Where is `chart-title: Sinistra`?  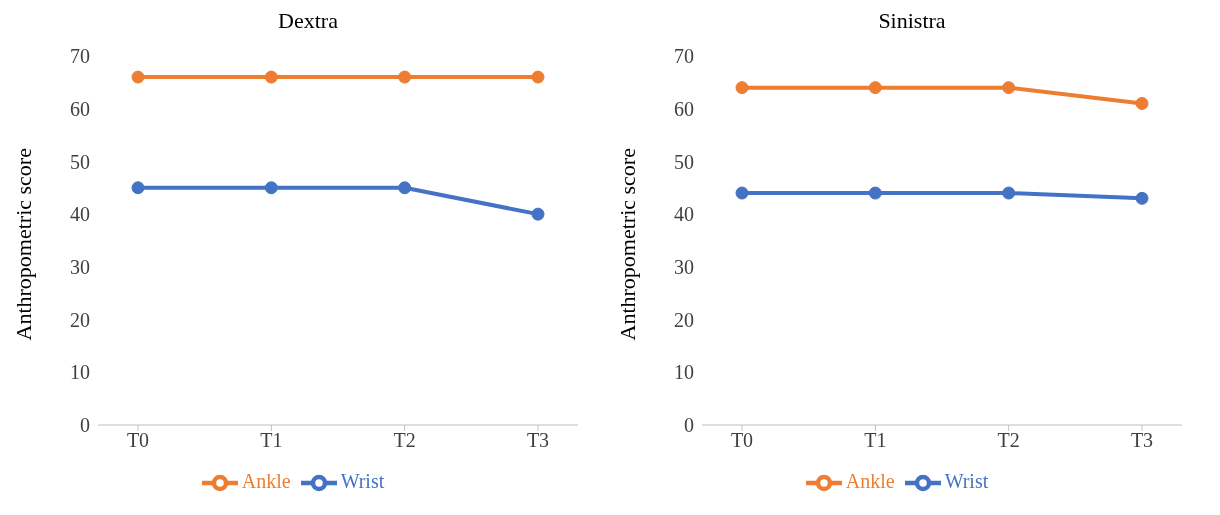
chart-title: Sinistra is located at coordinates (912, 21).